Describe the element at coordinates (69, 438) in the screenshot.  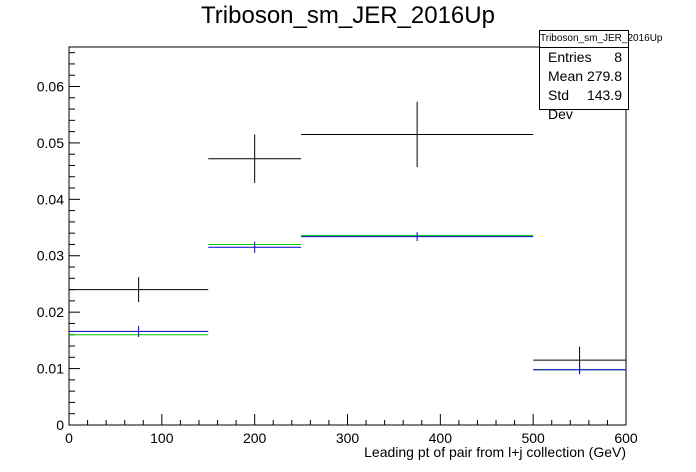
I see `x-tick-label: 0` at that location.